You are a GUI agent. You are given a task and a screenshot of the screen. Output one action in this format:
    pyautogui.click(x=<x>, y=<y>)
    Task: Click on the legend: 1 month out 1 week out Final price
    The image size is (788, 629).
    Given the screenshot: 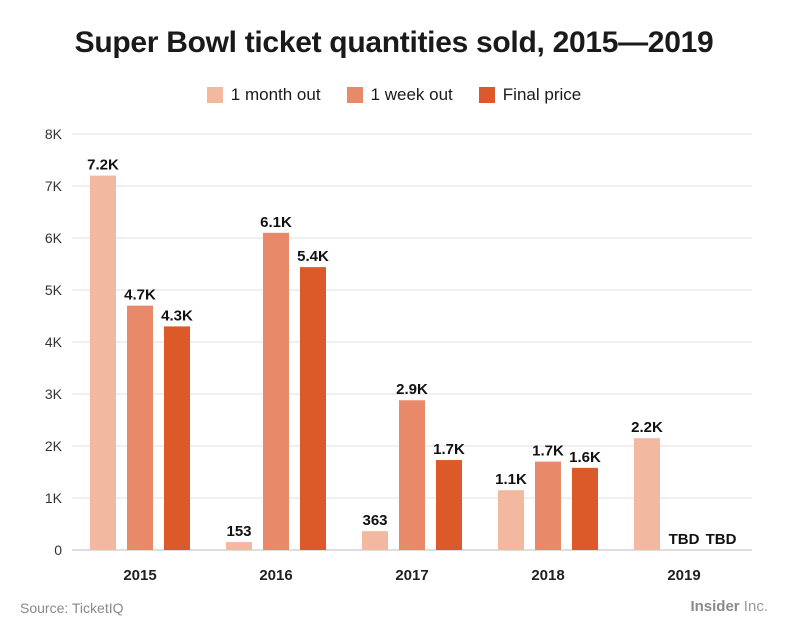 What is the action you would take?
    pyautogui.click(x=394, y=95)
    